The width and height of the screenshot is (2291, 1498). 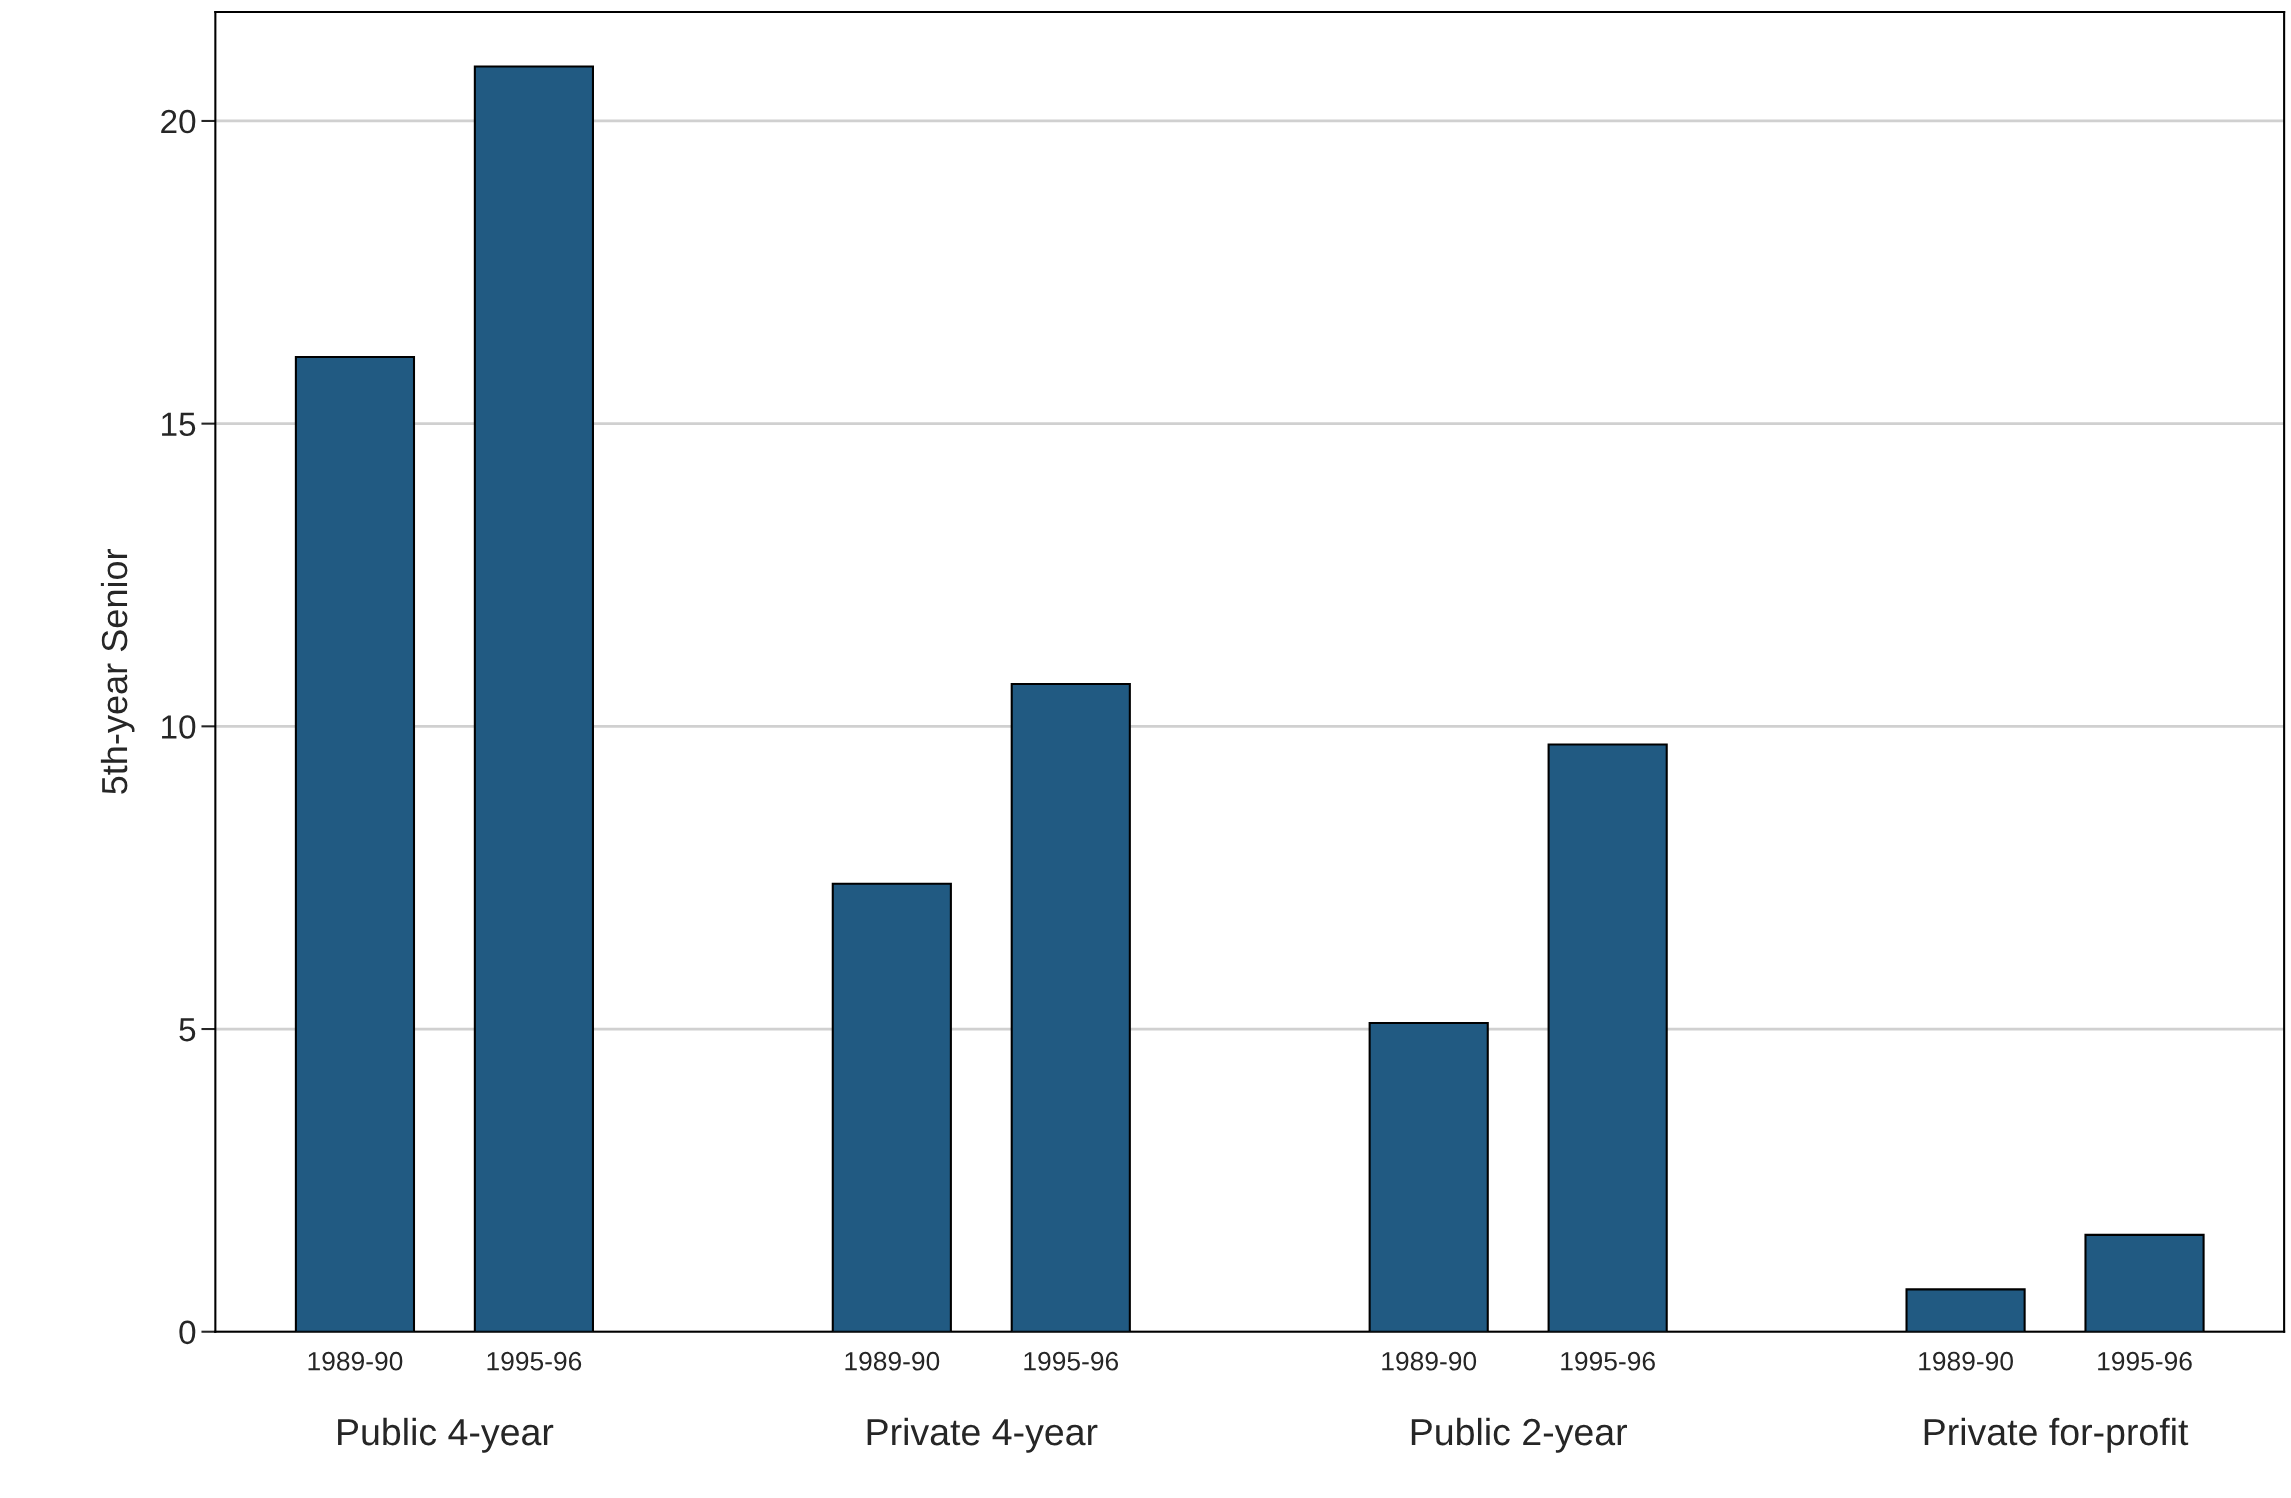 I want to click on text: Public 2-year, so click(x=1519, y=1435).